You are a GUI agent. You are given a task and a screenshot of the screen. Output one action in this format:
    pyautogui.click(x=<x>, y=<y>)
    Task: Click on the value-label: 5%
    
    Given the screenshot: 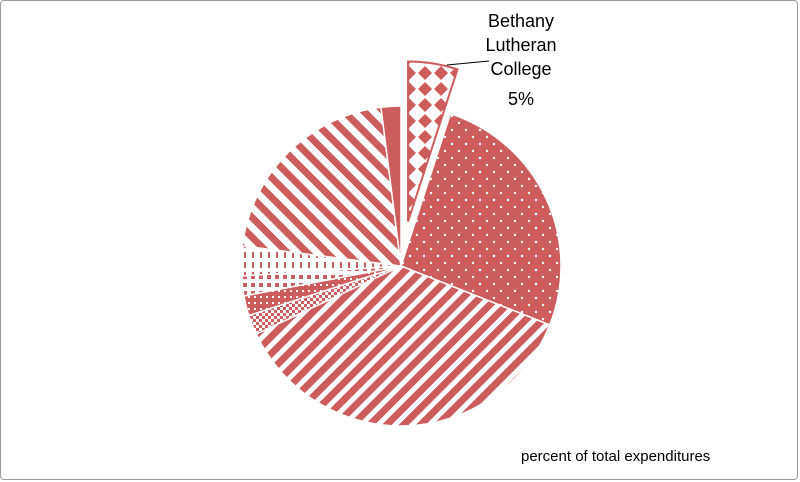 What is the action you would take?
    pyautogui.click(x=520, y=99)
    